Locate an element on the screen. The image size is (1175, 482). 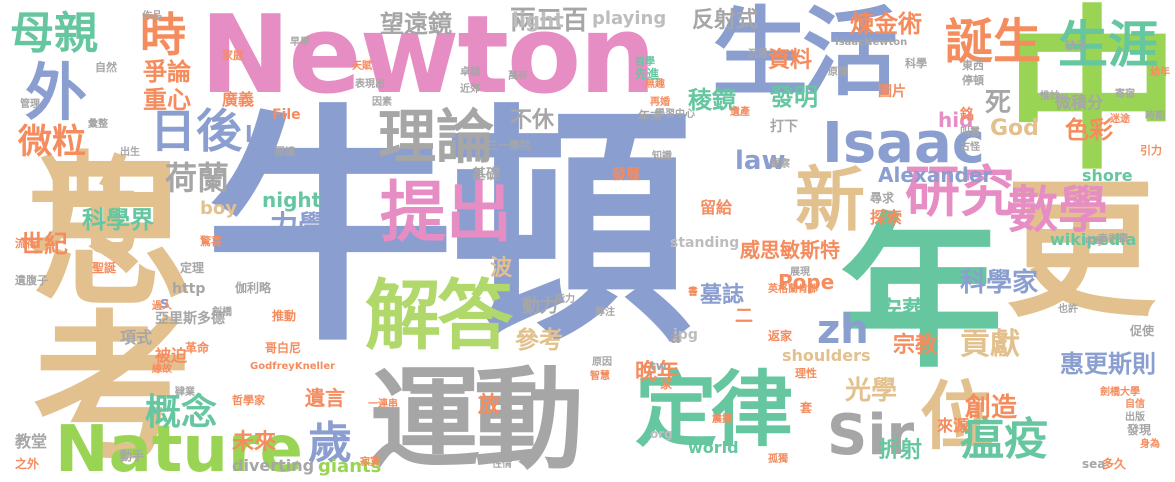
word-org: org is located at coordinates (661, 434).